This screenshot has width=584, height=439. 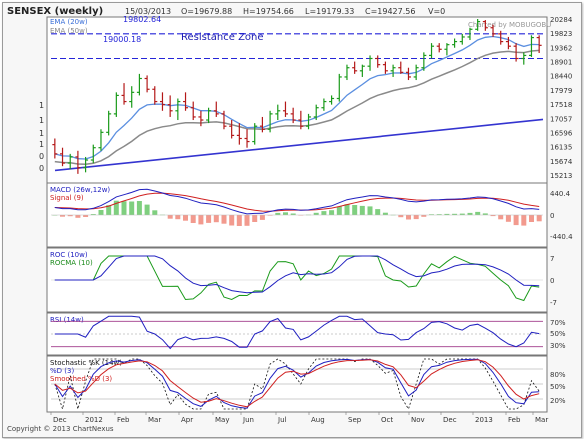 What do you see at coordinates (560, 194) in the screenshot?
I see `macd-tick: 440.4` at bounding box center [560, 194].